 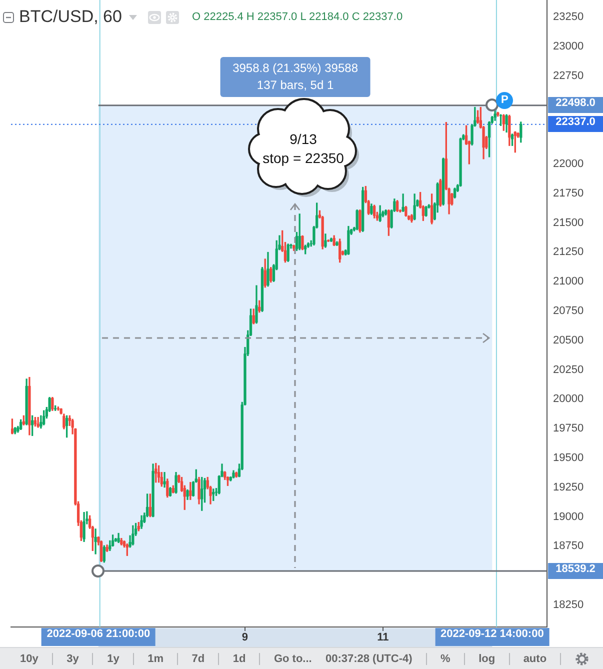 I want to click on y-tick-label: 20000, so click(x=568, y=399).